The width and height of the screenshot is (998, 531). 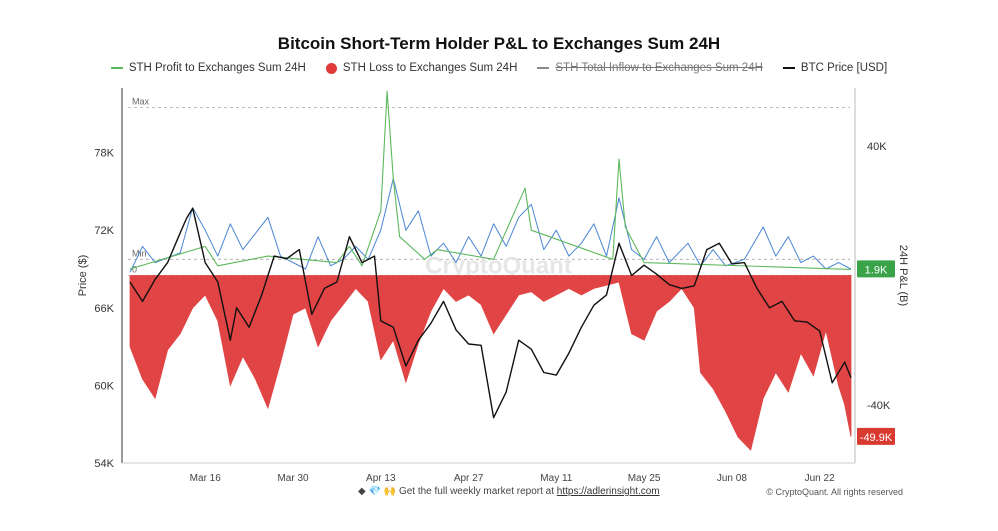 What do you see at coordinates (644, 478) in the screenshot?
I see `x-tick-label: May 25` at bounding box center [644, 478].